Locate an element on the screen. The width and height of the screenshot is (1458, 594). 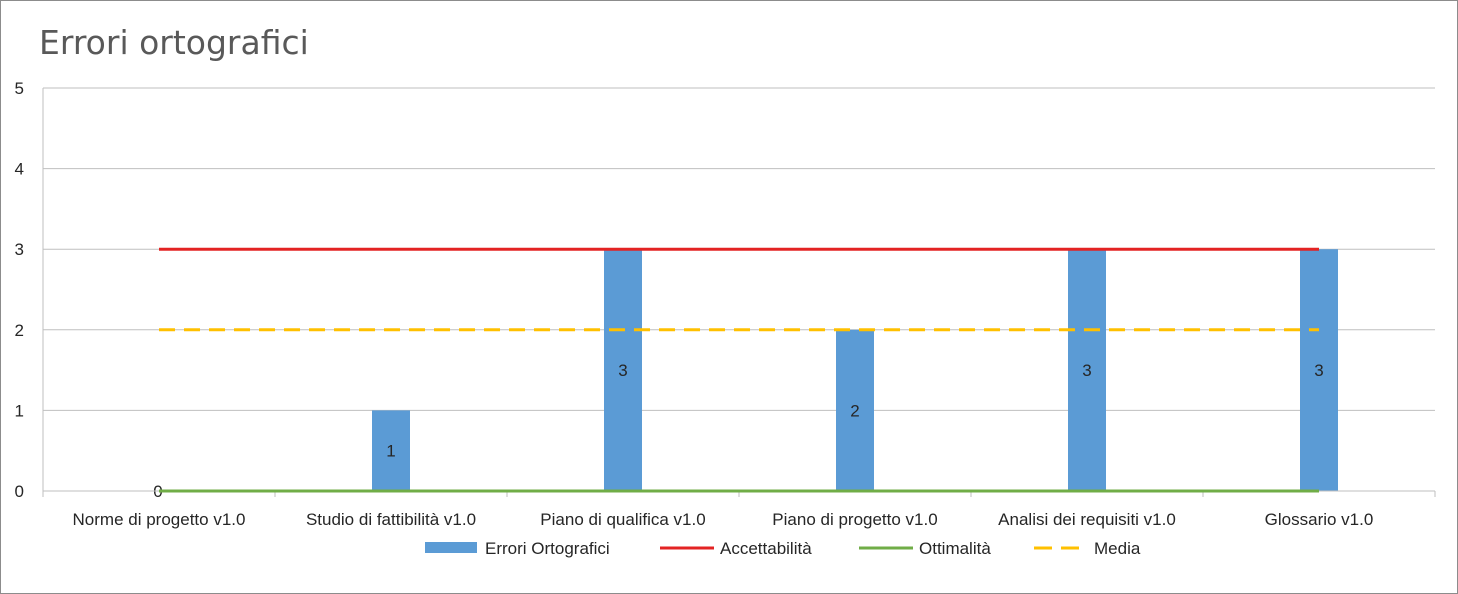
y-tick-label-3: 3 is located at coordinates (19, 249).